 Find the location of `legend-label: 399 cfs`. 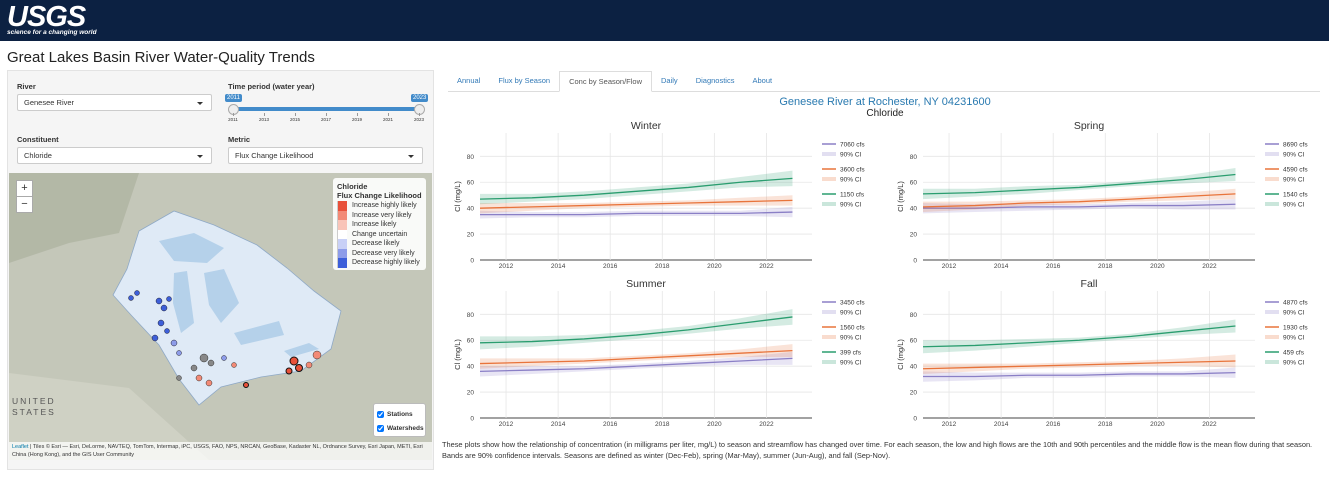

legend-label: 399 cfs is located at coordinates (851, 353).